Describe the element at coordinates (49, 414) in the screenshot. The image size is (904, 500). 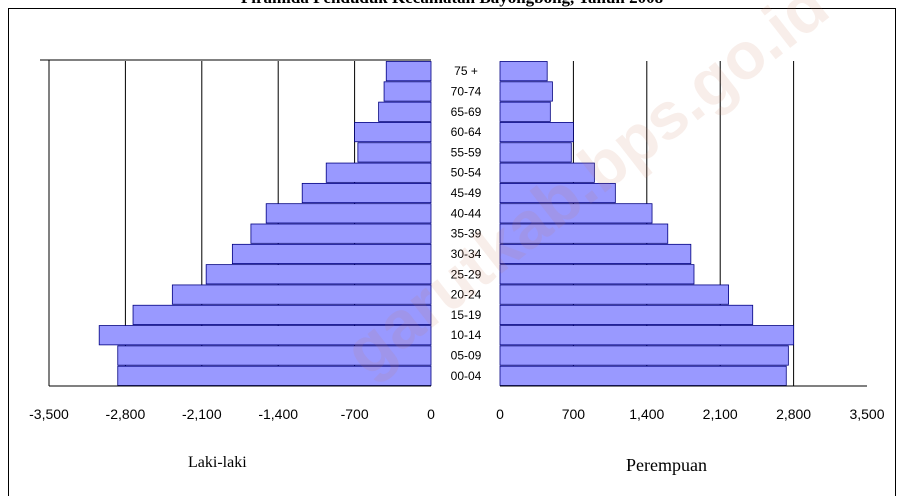
I see `left-tick-label: -3,500` at that location.